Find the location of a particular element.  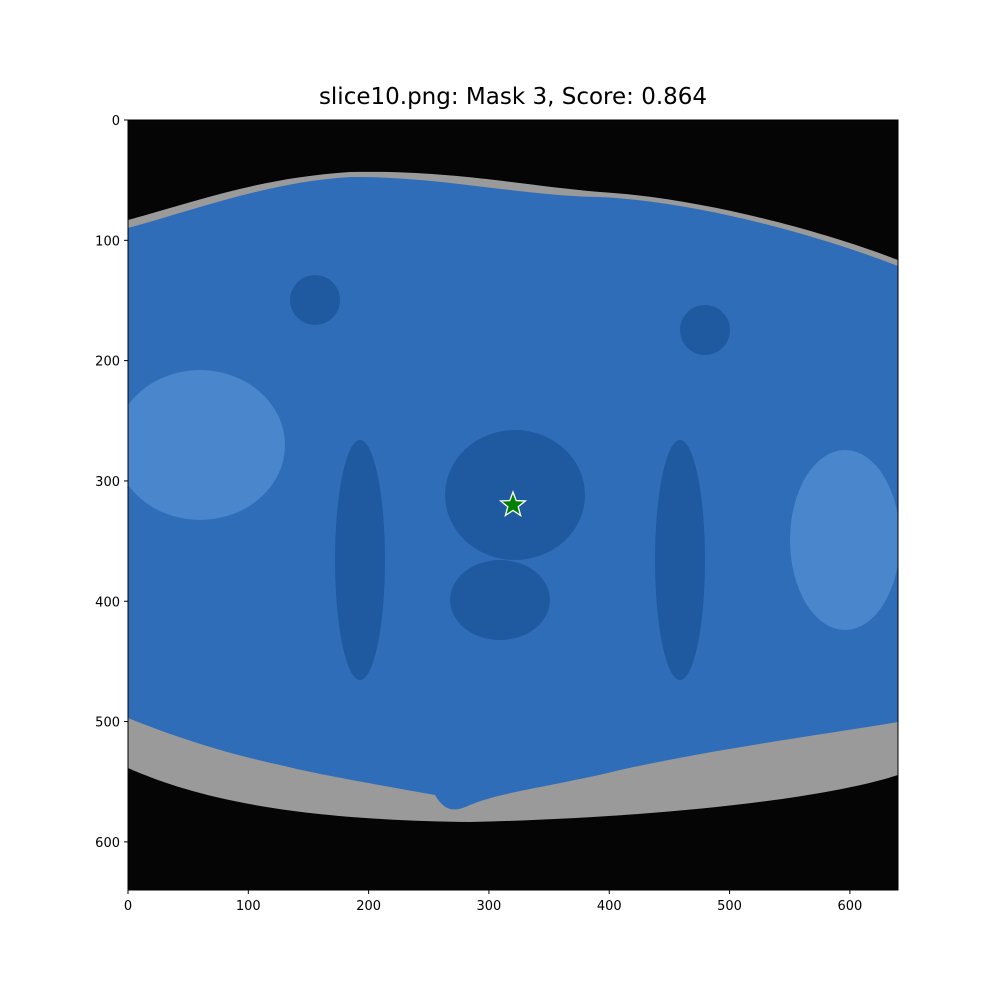

x-tick-label: 200 is located at coordinates (368, 906).